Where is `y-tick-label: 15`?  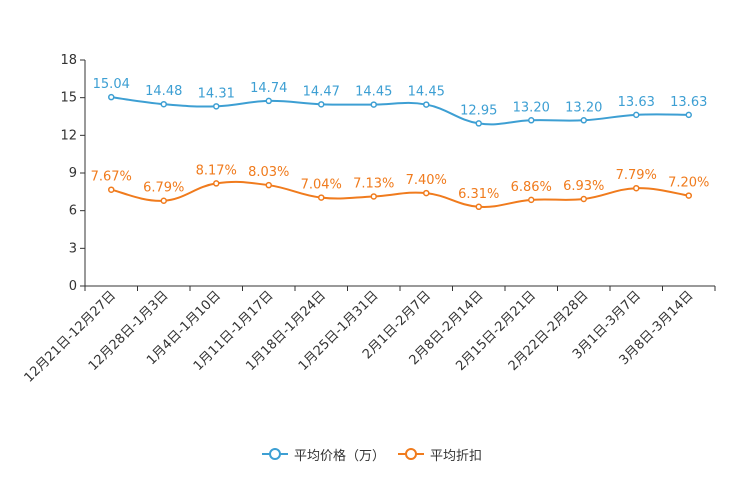
y-tick-label: 15 is located at coordinates (68, 98).